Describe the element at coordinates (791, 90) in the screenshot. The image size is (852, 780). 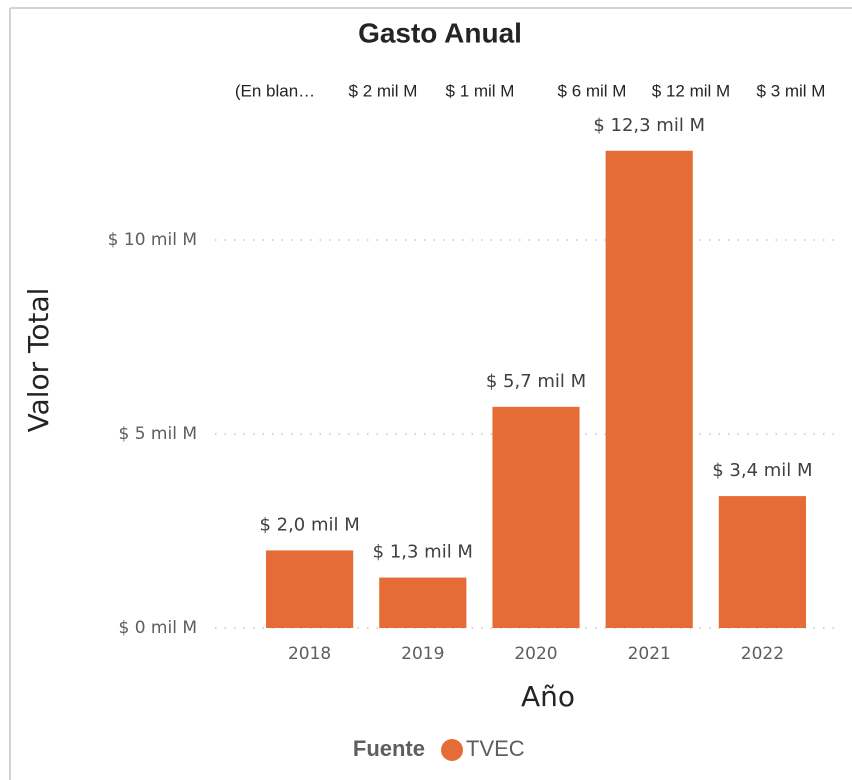
I see `header-label: $ 3 mil M` at that location.